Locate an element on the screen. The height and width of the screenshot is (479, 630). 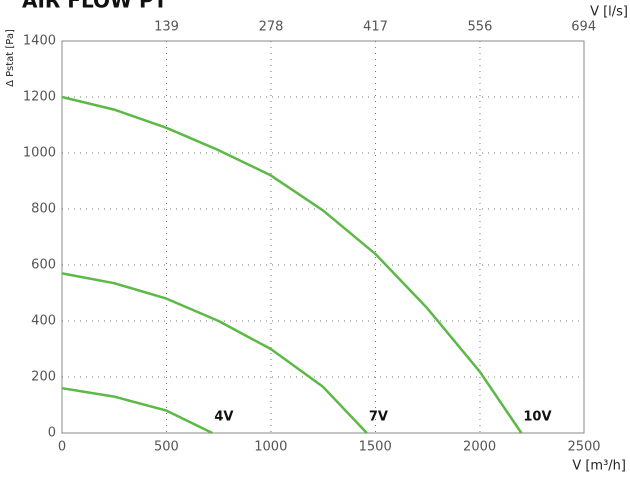
curve-label: 10V is located at coordinates (537, 417).